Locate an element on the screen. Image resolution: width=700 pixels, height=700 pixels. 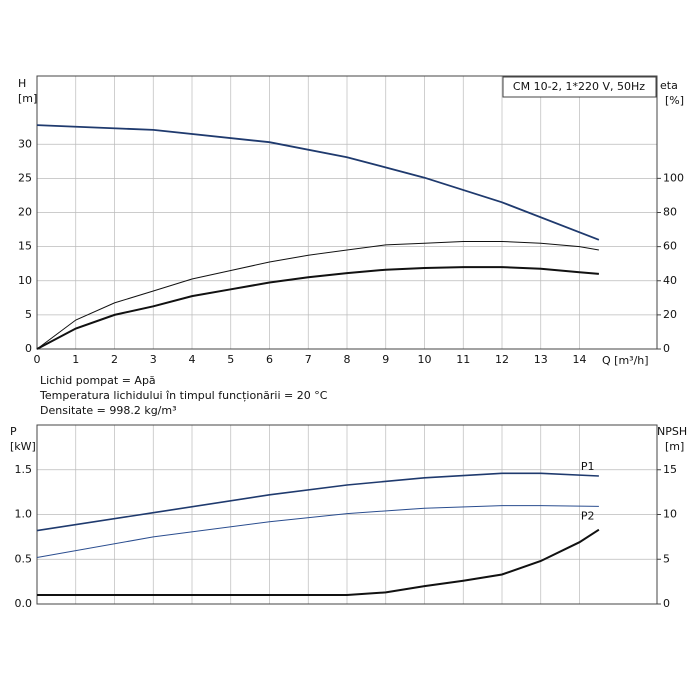
x-tick-label: 6 is located at coordinates (269, 359).